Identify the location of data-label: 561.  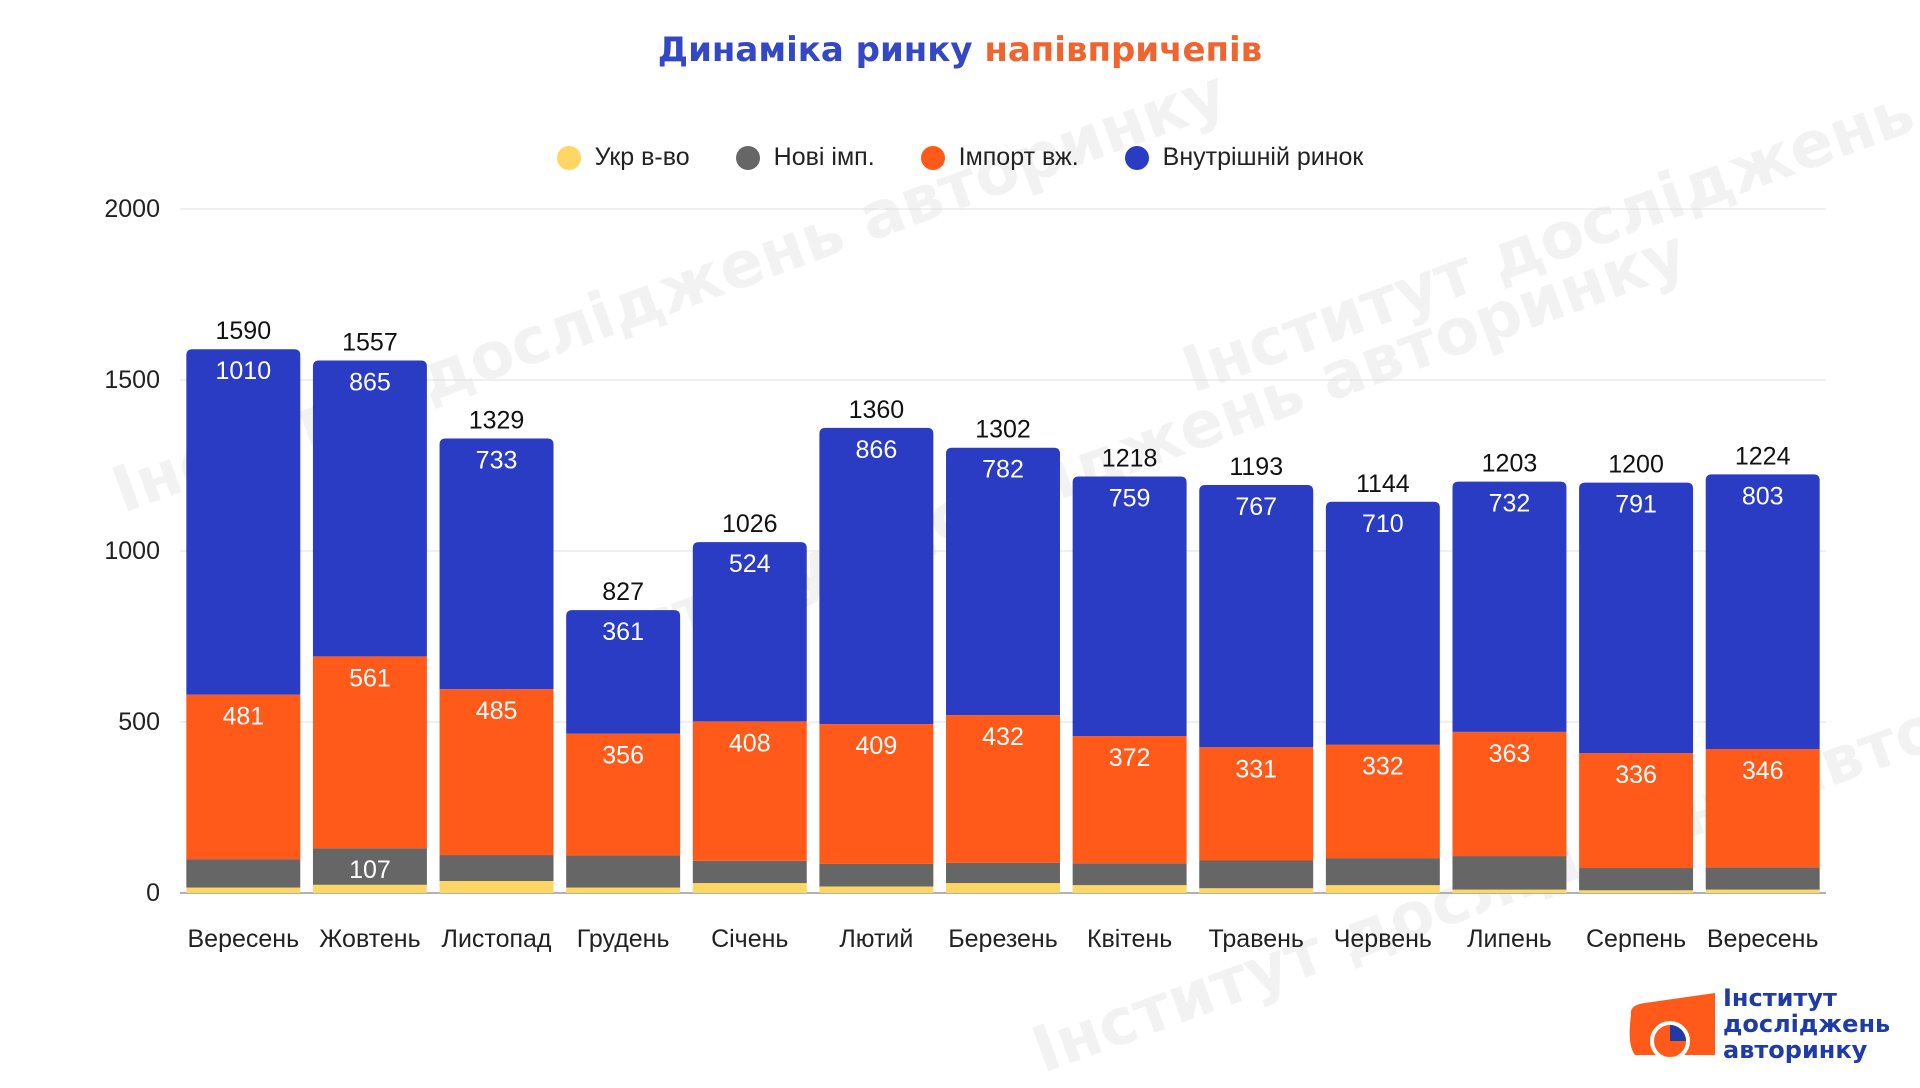
(370, 678).